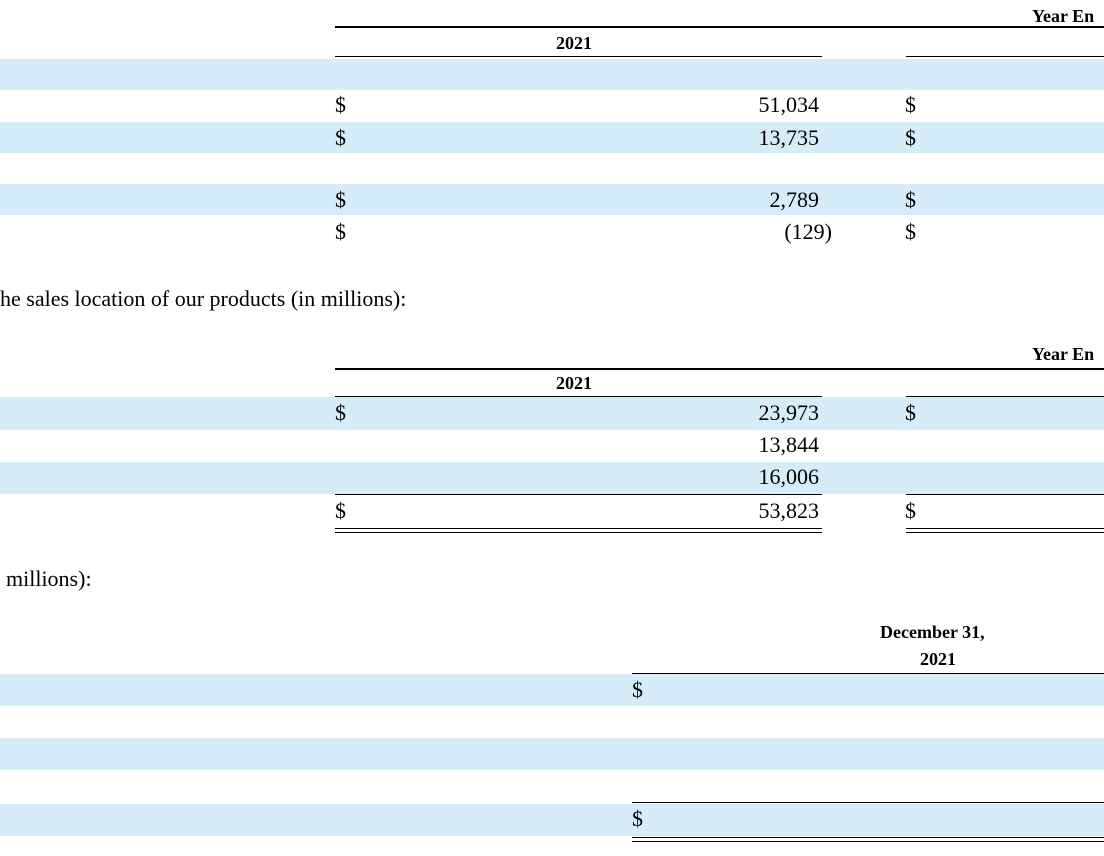  What do you see at coordinates (794, 199) in the screenshot?
I see `table-1-row-3-value: 2,789` at bounding box center [794, 199].